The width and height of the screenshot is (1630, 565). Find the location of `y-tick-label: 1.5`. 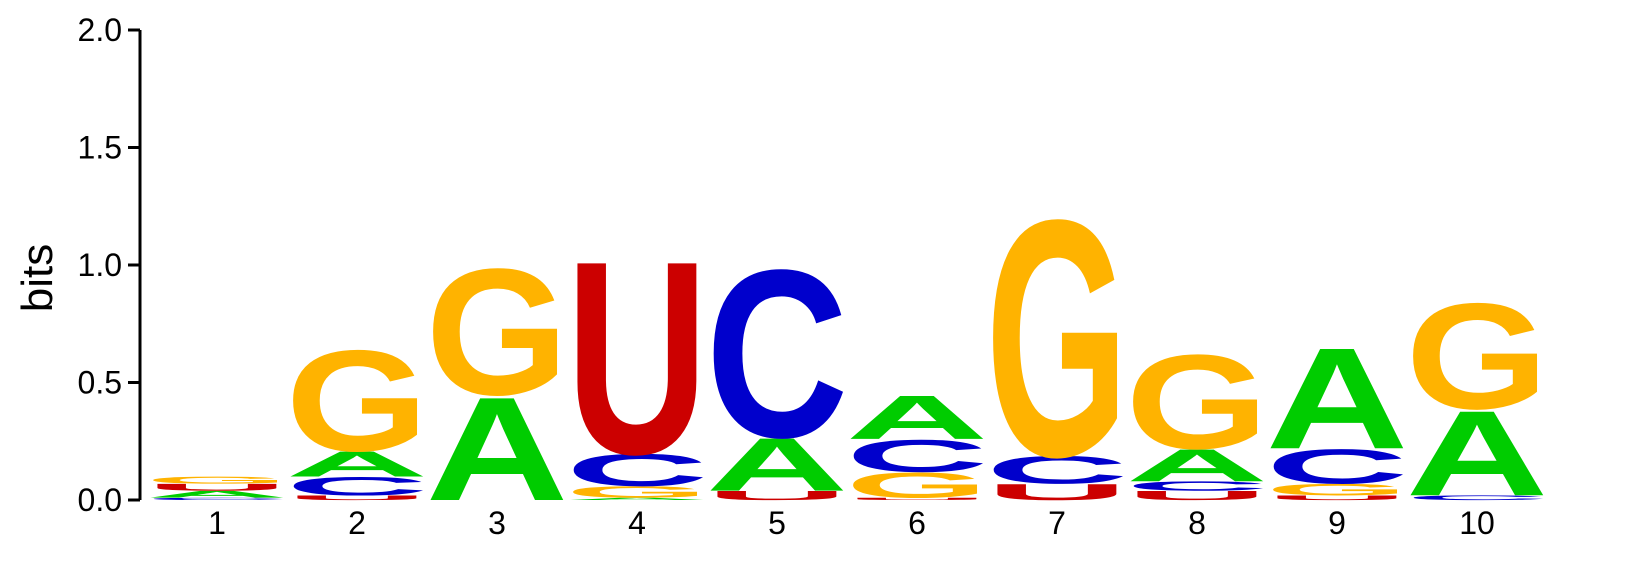

y-tick-label: 1.5 is located at coordinates (100, 148).